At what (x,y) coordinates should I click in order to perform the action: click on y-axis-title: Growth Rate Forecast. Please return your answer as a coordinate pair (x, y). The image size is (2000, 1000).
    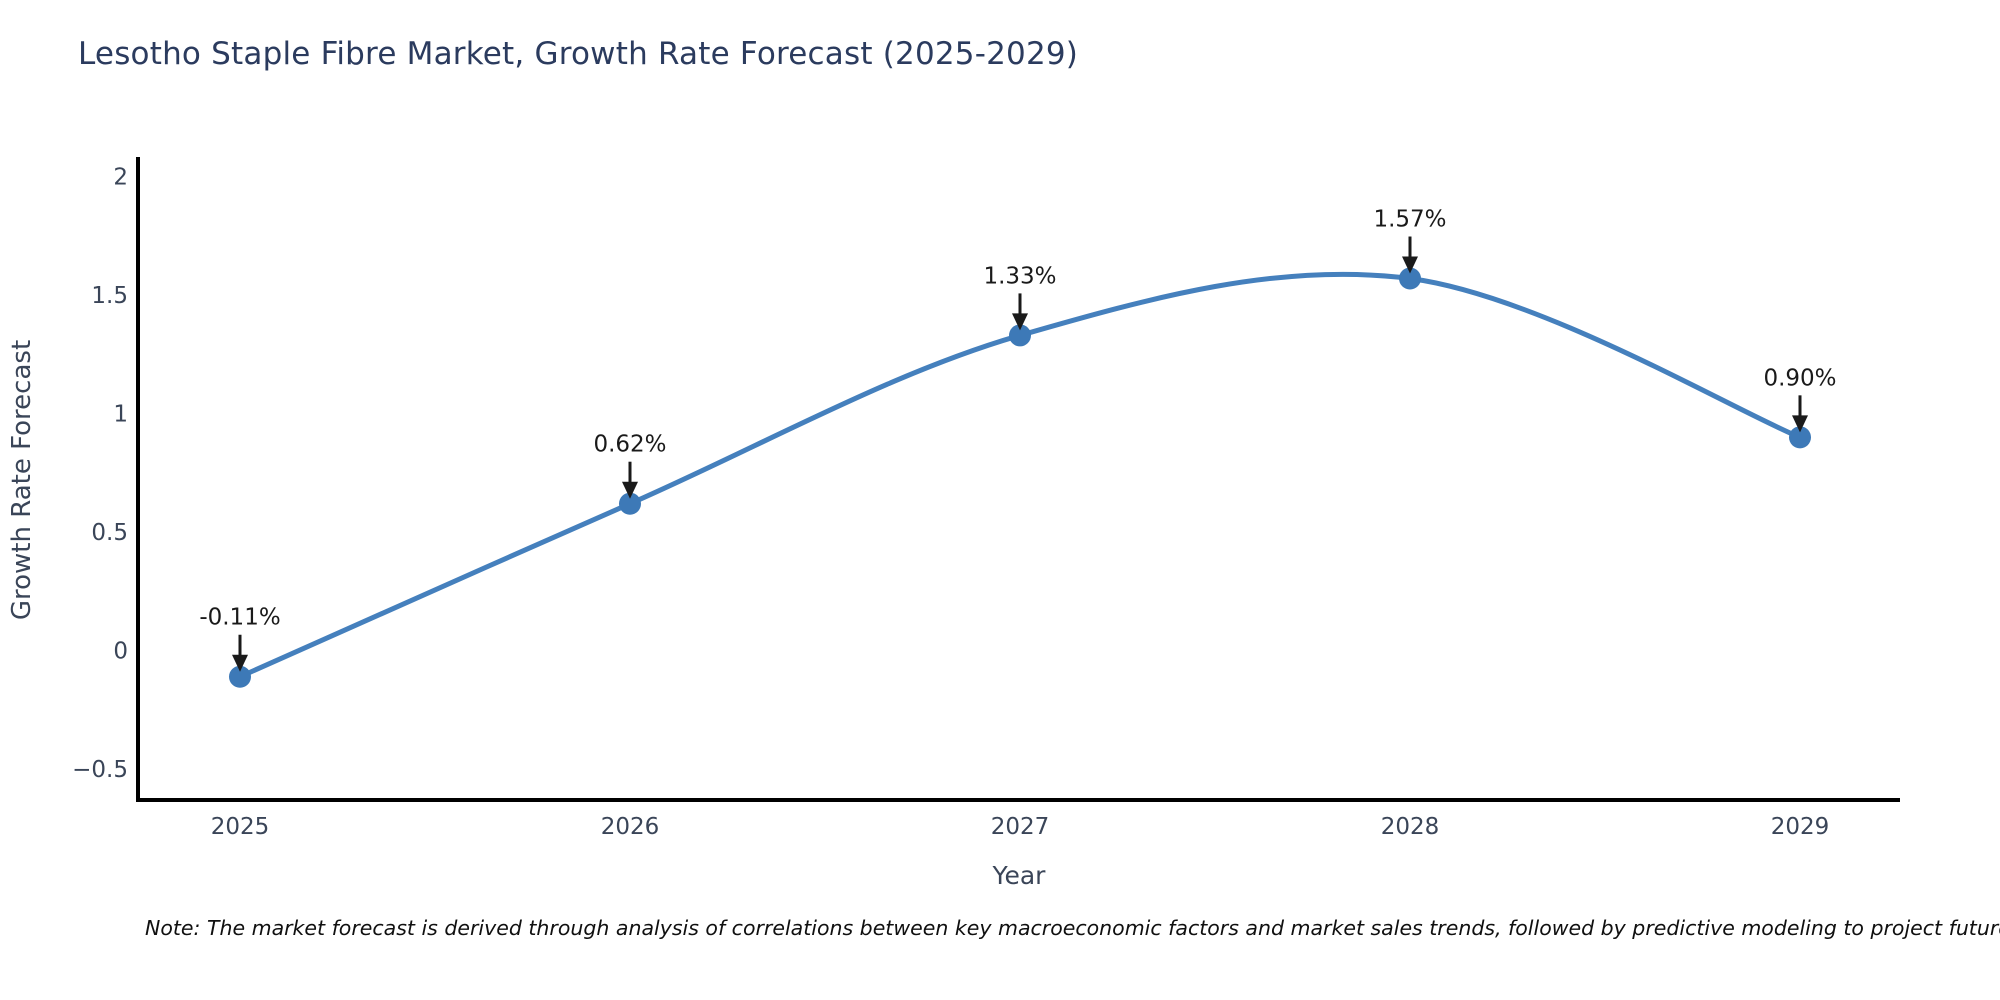
    Looking at the image, I should click on (22, 480).